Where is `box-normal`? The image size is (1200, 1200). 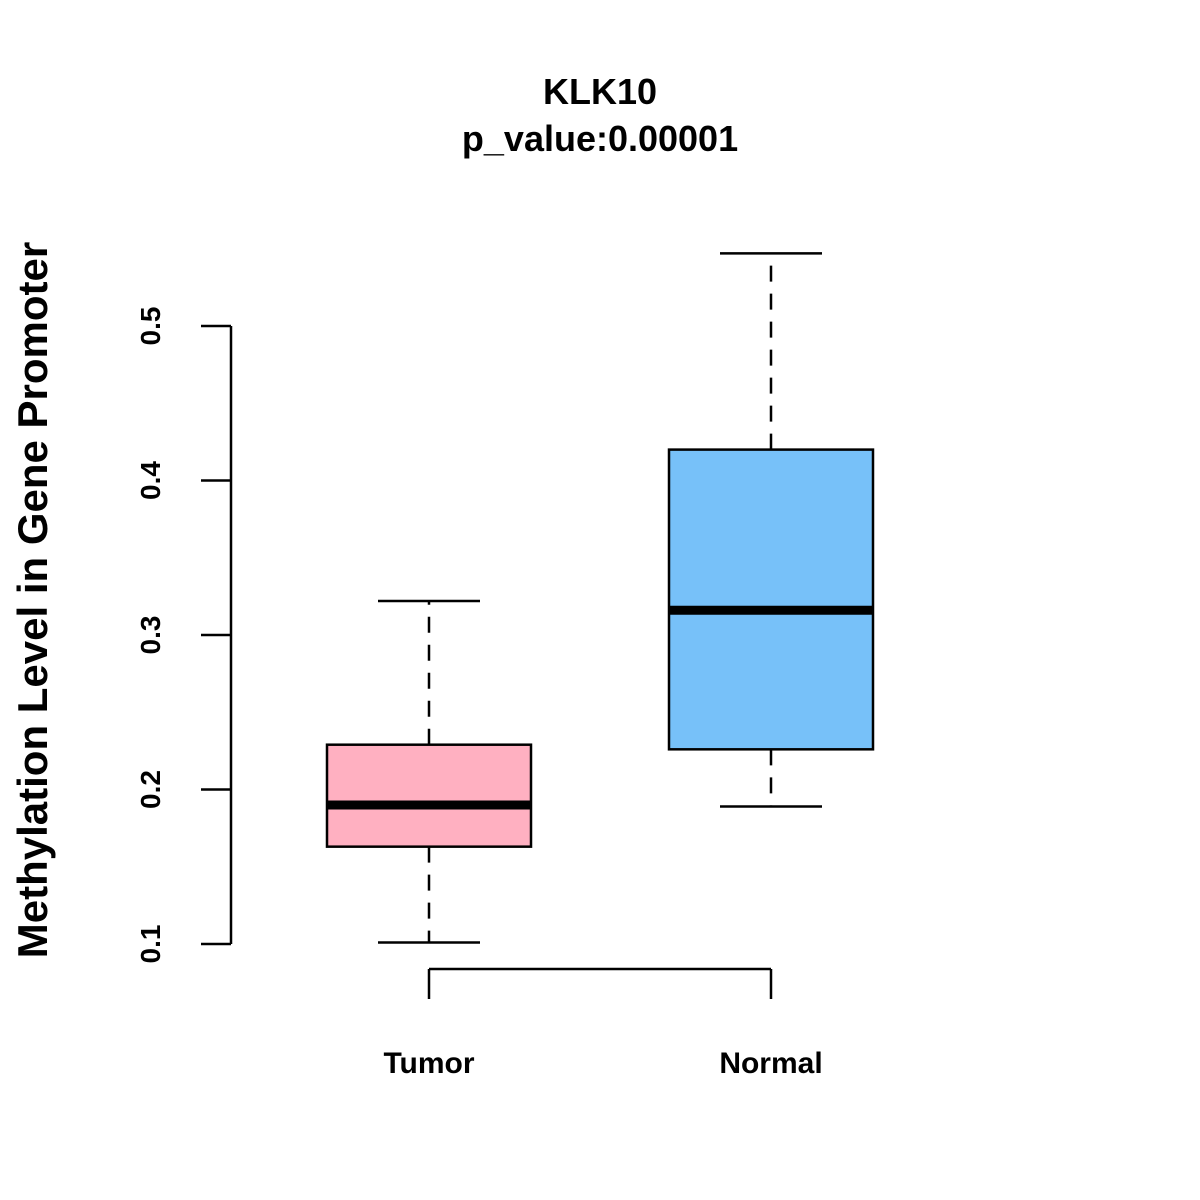
box-normal is located at coordinates (771, 530).